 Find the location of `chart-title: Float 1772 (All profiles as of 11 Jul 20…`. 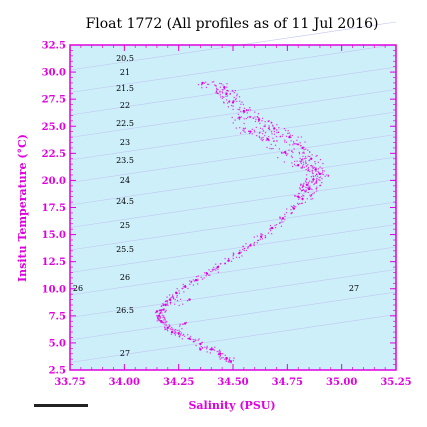

chart-title: Float 1772 (All profiles as of 11 Jul 20… is located at coordinates (232, 24).